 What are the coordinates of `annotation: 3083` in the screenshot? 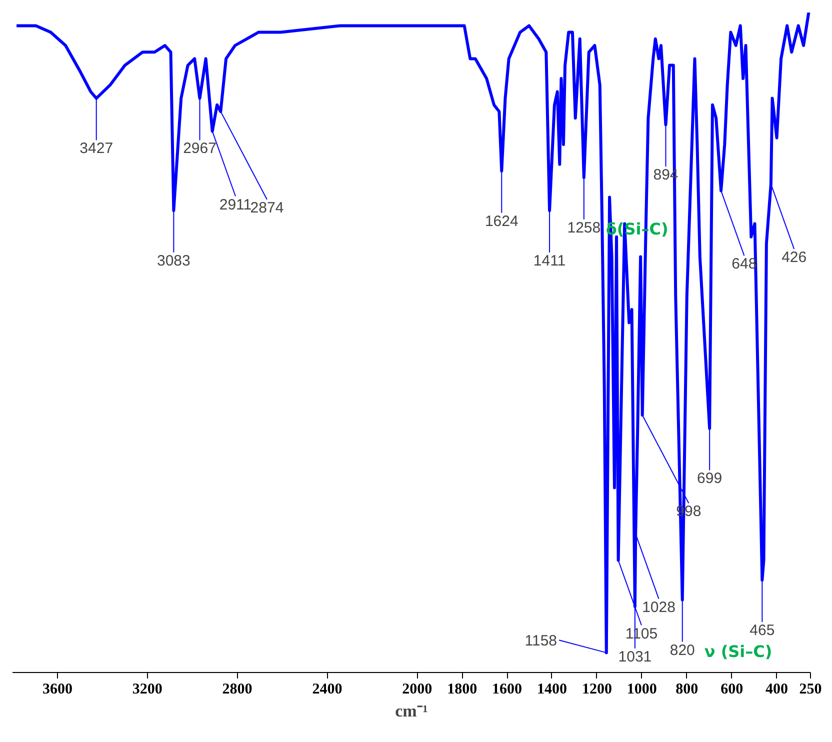 It's located at (173, 261).